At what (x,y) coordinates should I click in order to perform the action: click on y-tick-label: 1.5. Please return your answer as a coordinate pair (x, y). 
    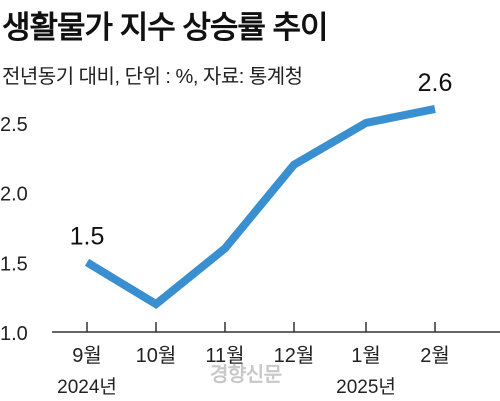
    Looking at the image, I should click on (14, 264).